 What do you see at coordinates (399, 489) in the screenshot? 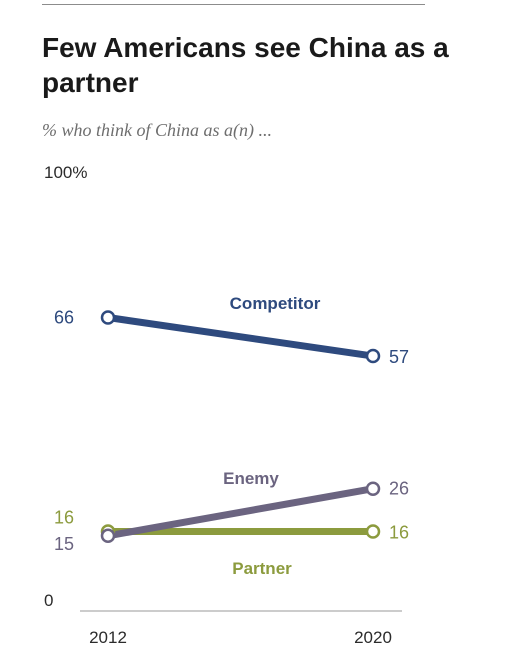
I see `enemy-value-label-2020: 26` at bounding box center [399, 489].